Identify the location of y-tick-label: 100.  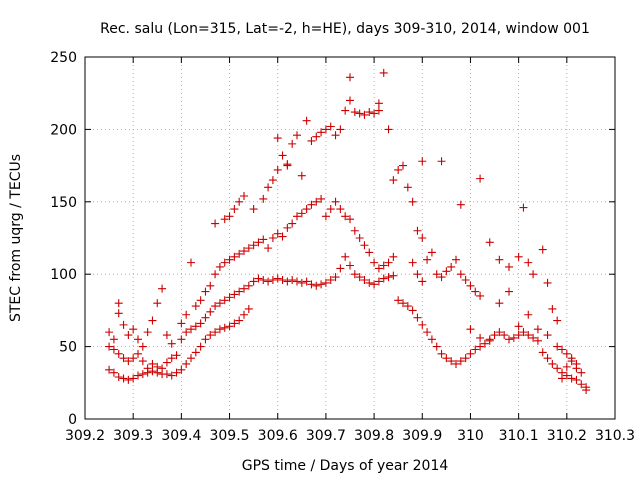
(63, 275).